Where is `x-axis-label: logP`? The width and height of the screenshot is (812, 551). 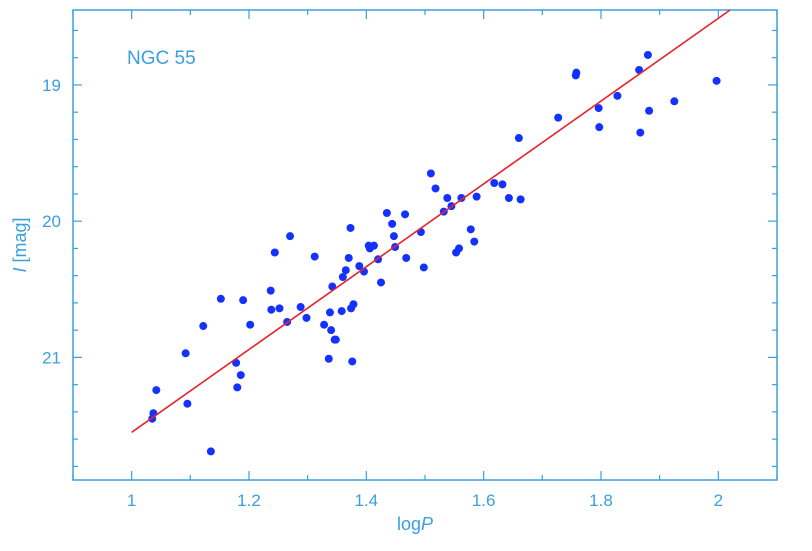
x-axis-label: logP is located at coordinates (415, 524).